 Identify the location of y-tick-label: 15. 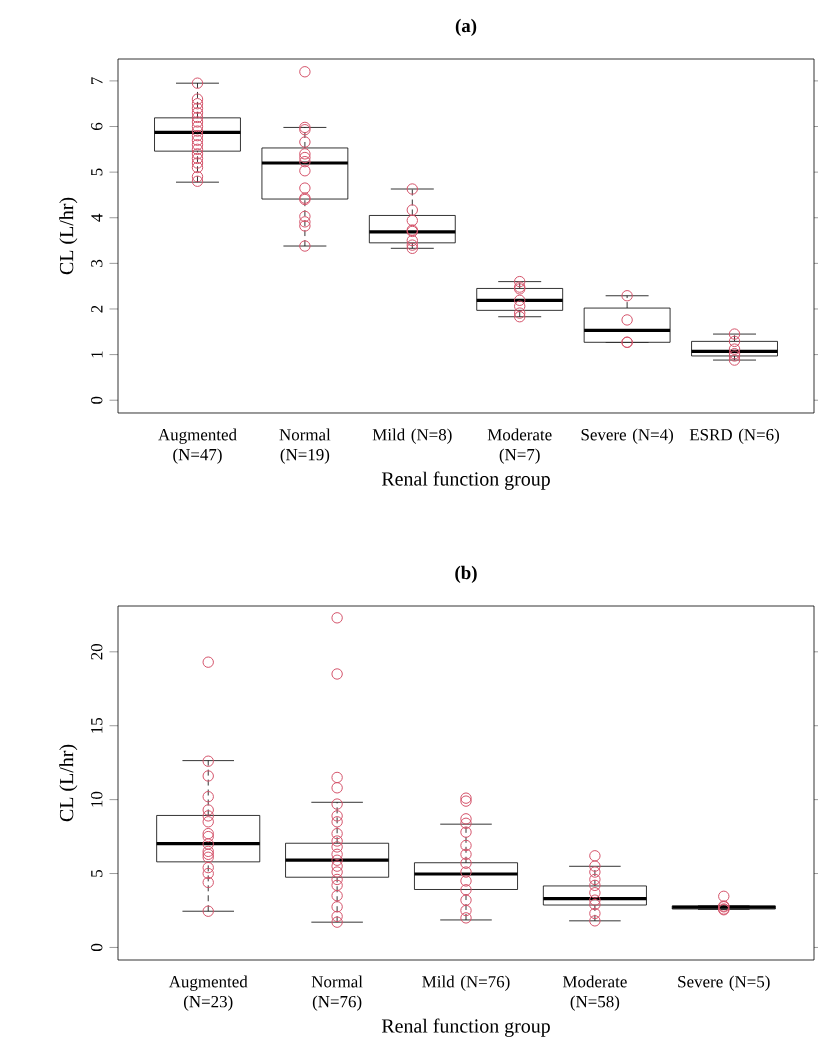
(97, 725).